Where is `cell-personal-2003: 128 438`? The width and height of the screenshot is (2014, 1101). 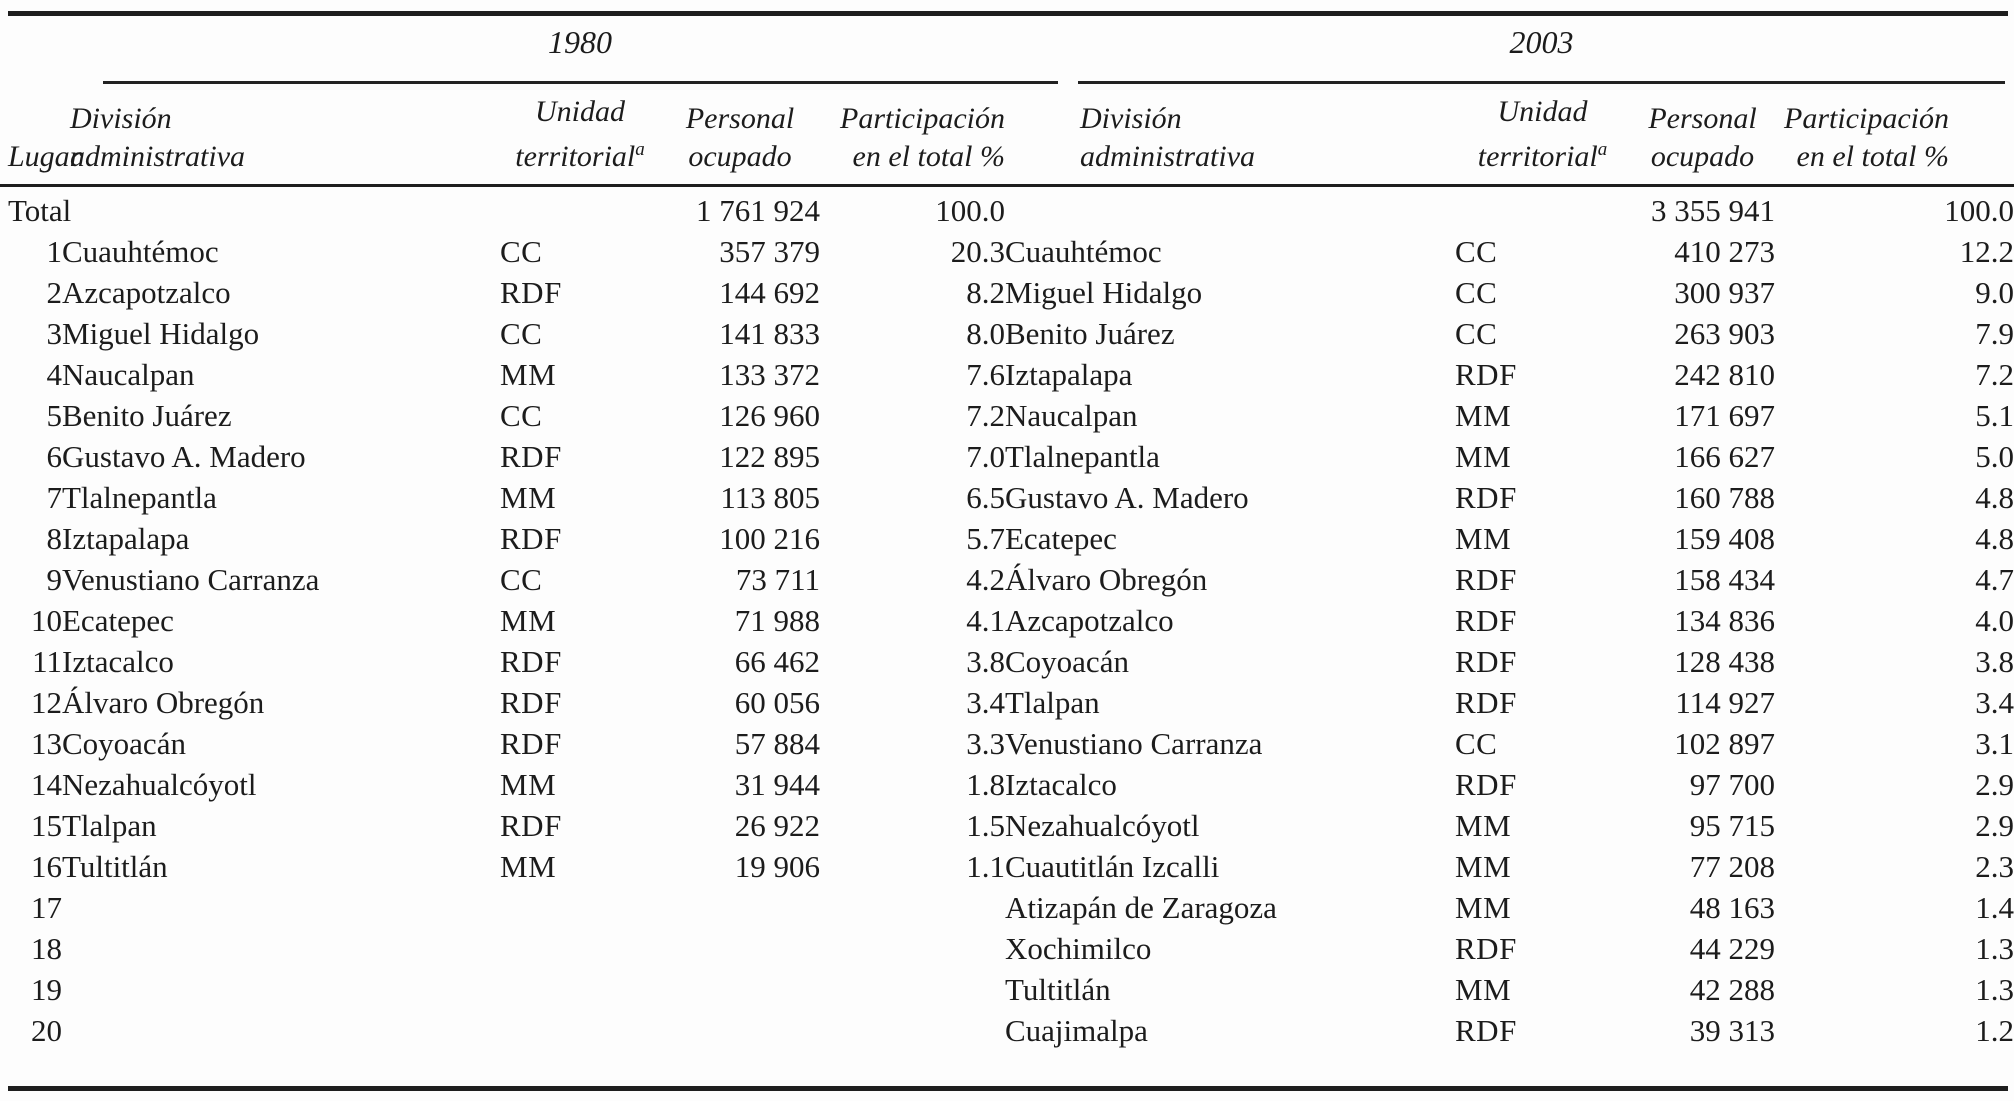 cell-personal-2003: 128 438 is located at coordinates (1724, 661).